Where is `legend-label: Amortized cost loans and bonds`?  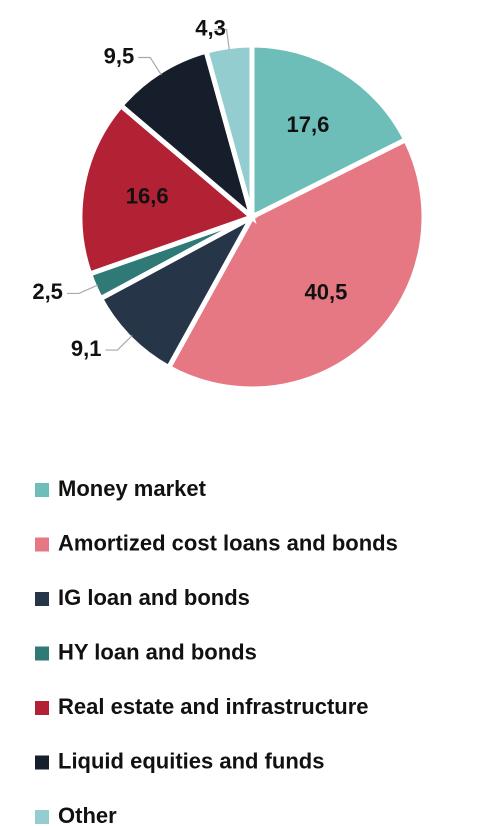
legend-label: Amortized cost loans and bonds is located at coordinates (228, 542).